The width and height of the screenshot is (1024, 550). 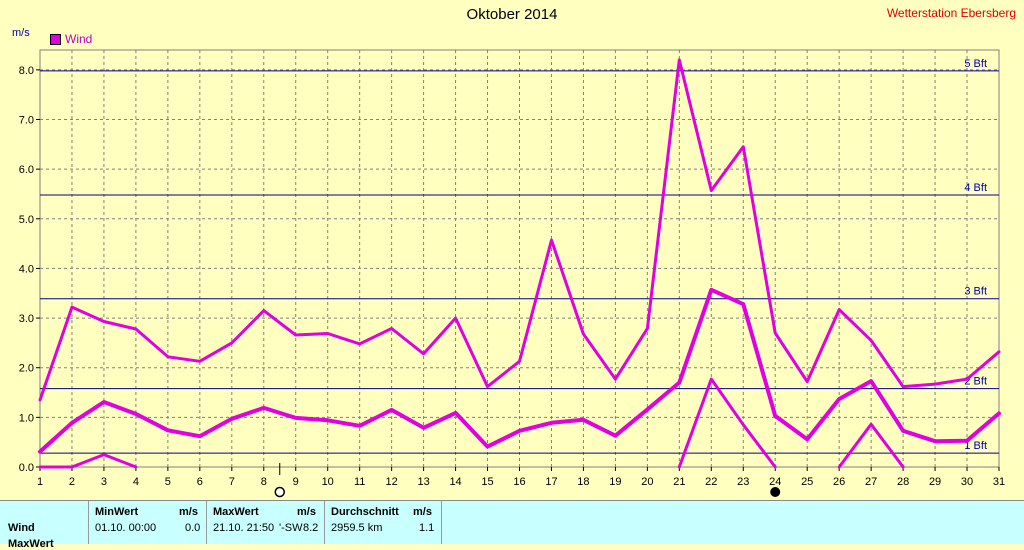 I want to click on full-moon-icon, so click(x=279, y=492).